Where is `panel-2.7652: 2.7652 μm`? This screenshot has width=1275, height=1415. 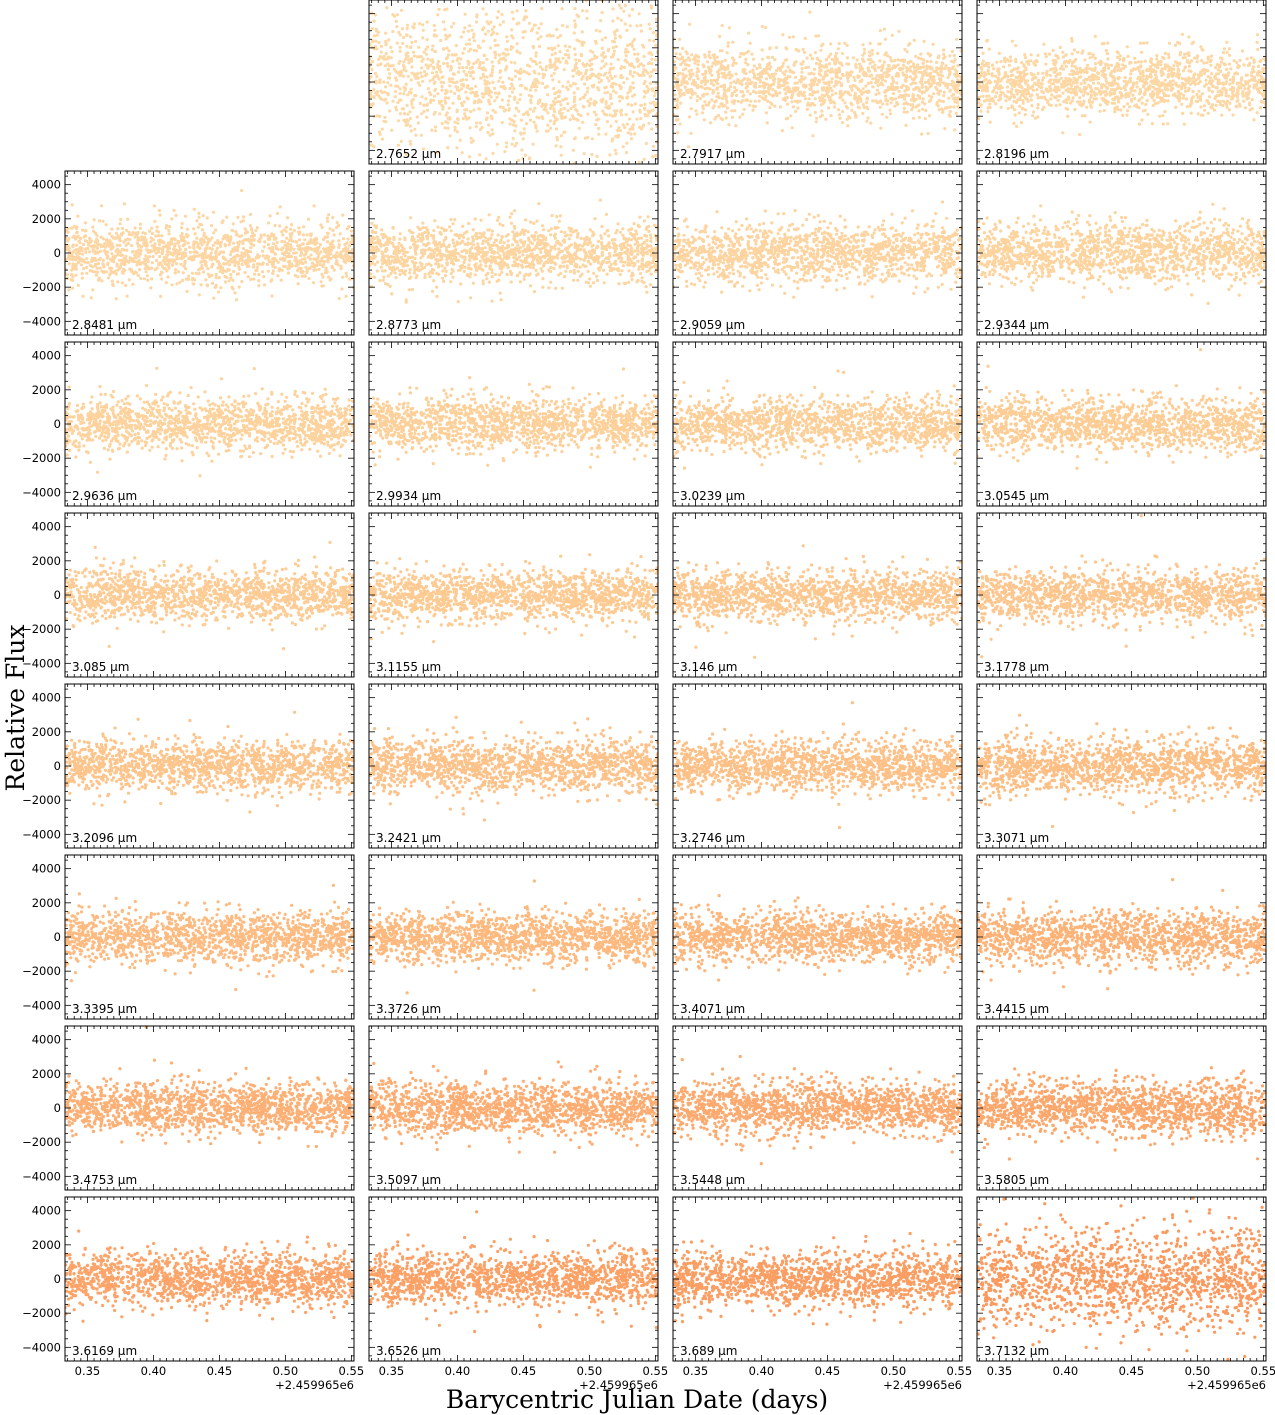 panel-2.7652: 2.7652 μm is located at coordinates (513, 82).